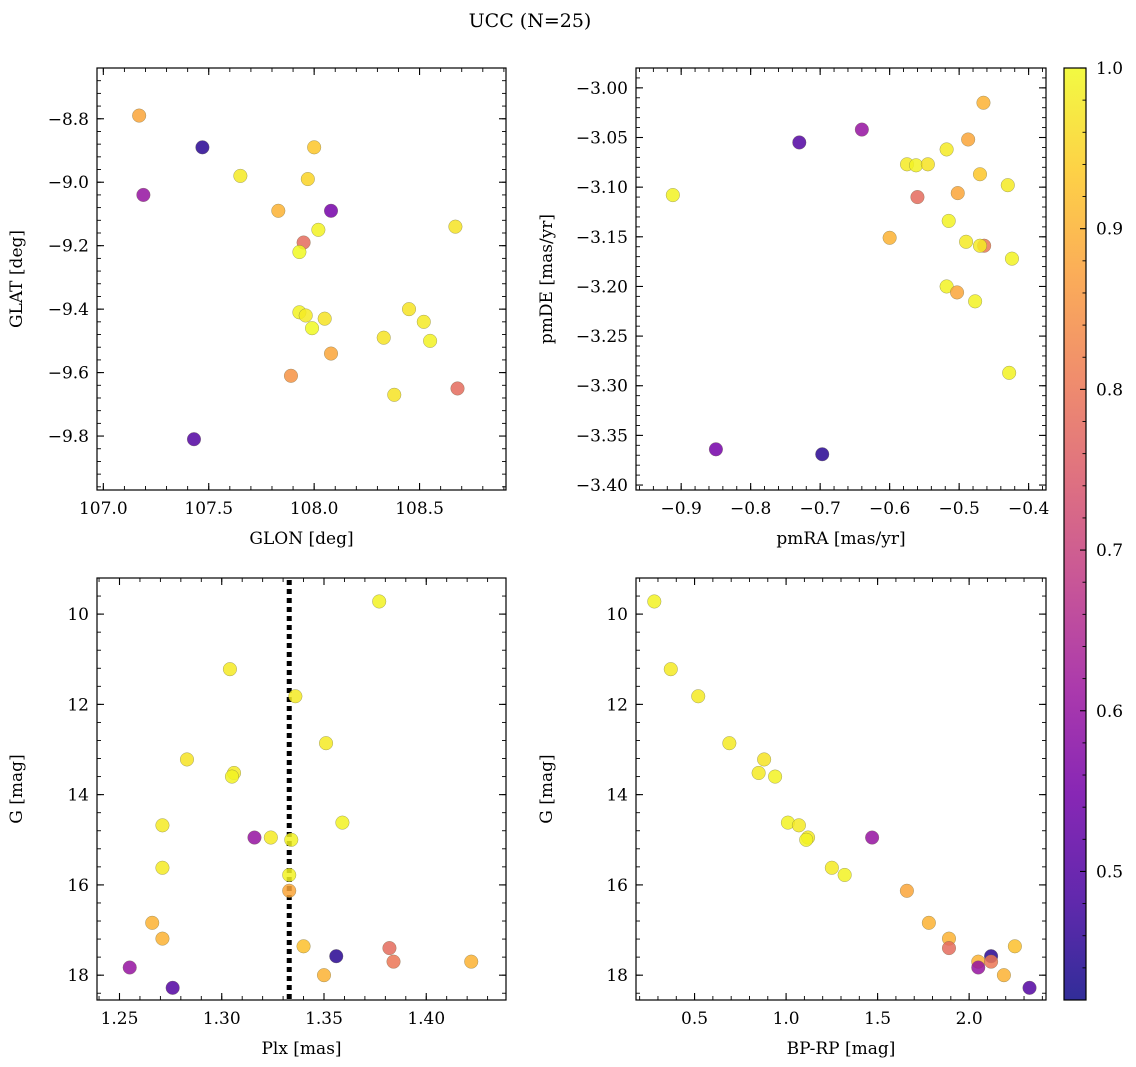 The height and width of the screenshot is (1067, 1136). I want to click on y-axis-label: pmDE [mas/yr], so click(547, 279).